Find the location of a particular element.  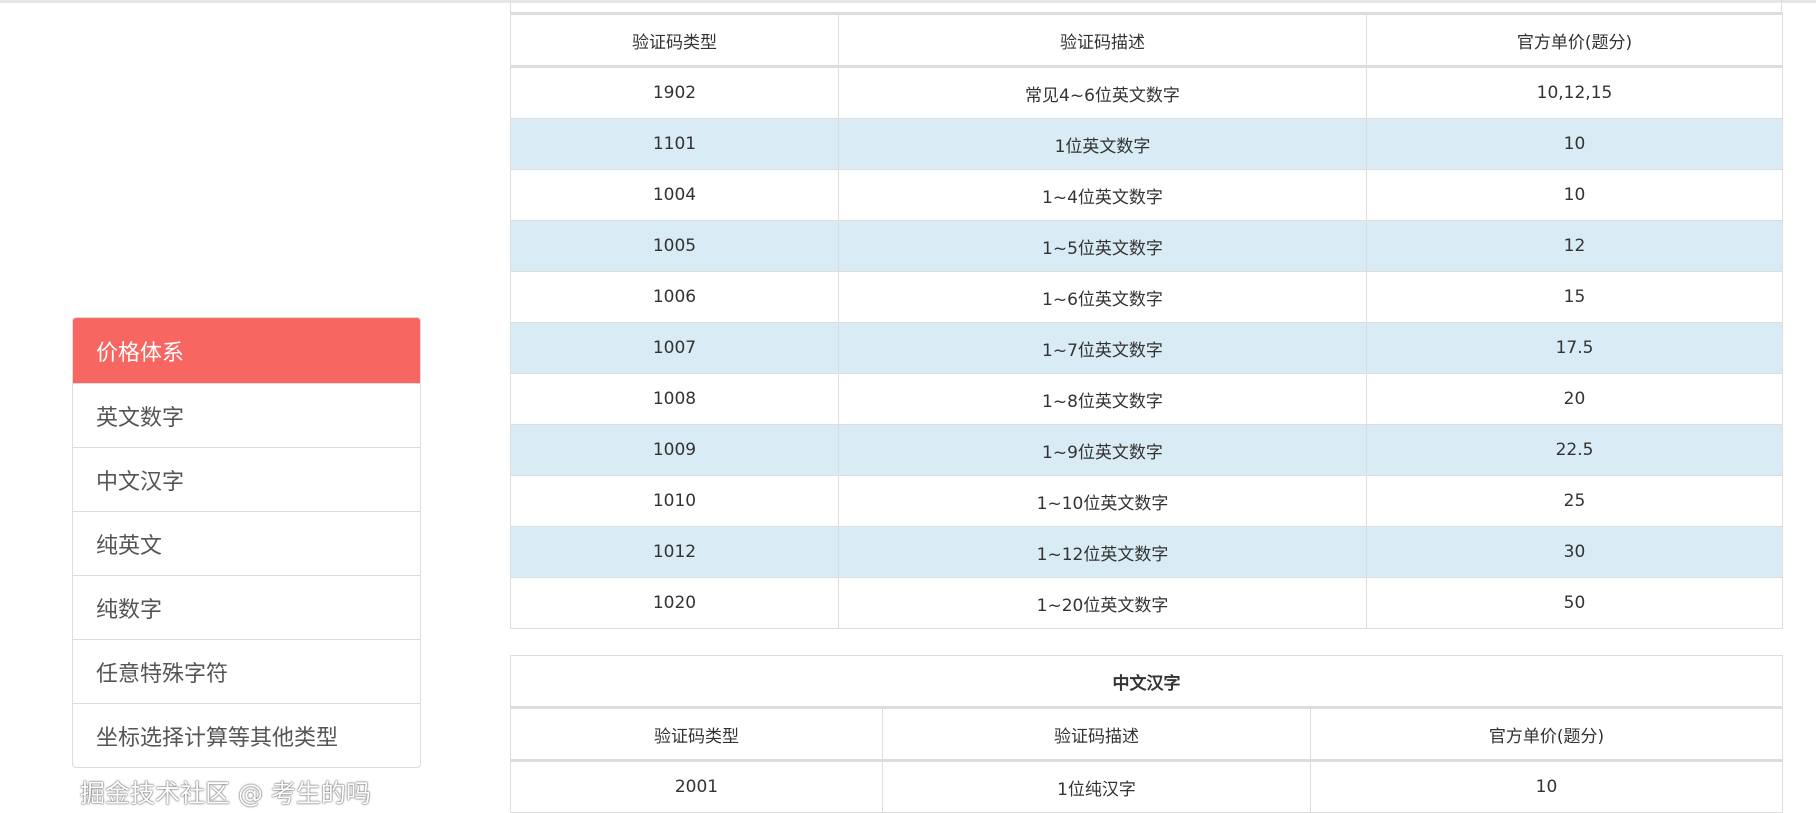

cell-type: 1004 is located at coordinates (674, 195).